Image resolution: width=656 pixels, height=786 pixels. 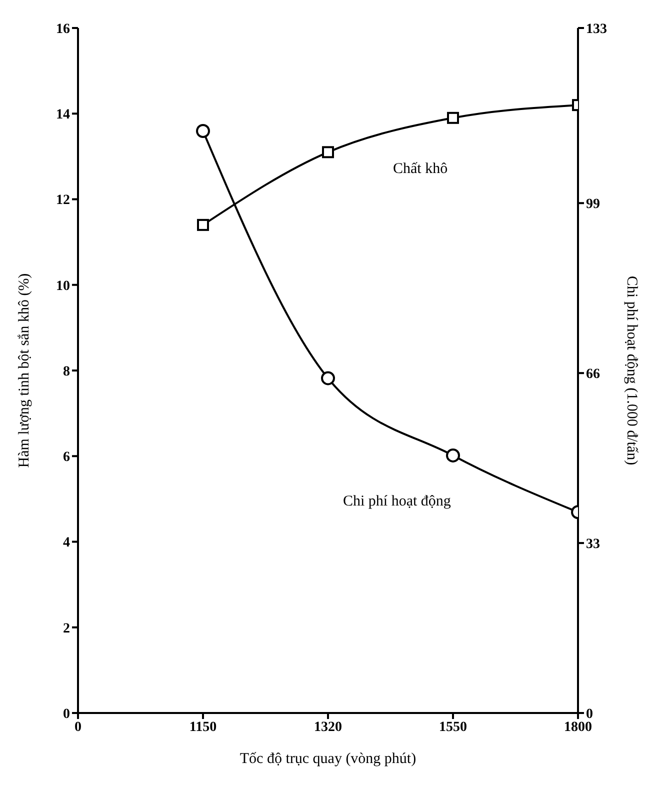 What do you see at coordinates (66, 628) in the screenshot?
I see `y-tick-label: 2` at bounding box center [66, 628].